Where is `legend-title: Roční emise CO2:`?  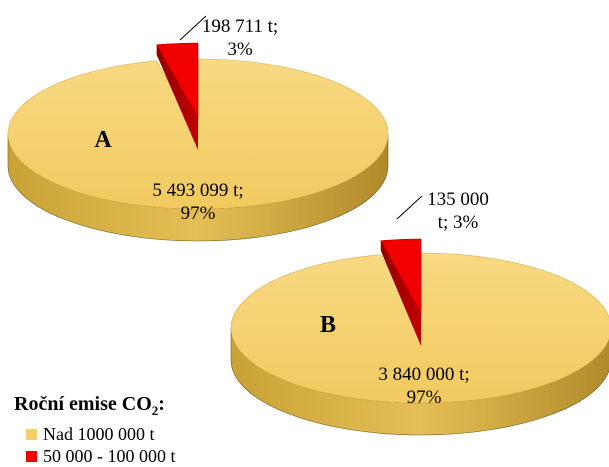 legend-title: Roční emise CO2: is located at coordinates (89, 405).